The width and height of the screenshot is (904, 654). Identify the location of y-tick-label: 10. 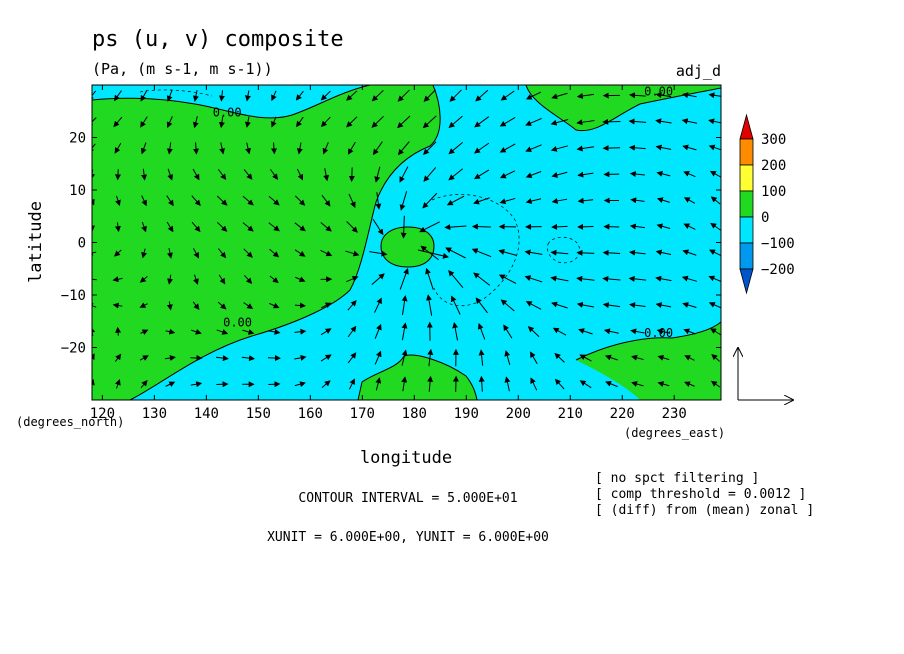
(77, 191).